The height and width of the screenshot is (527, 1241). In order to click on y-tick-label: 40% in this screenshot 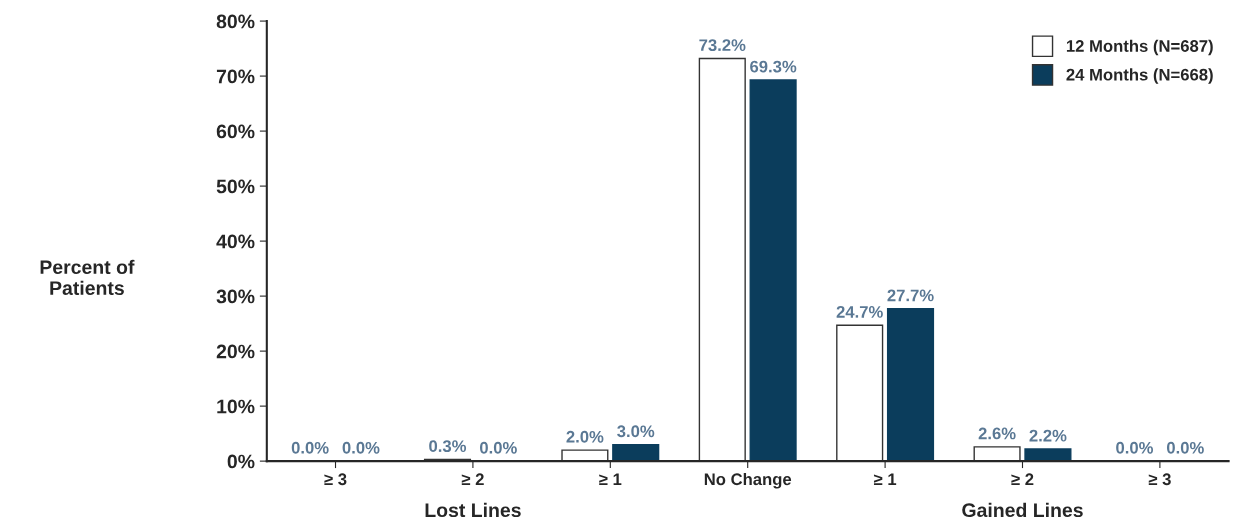, I will do `click(235, 241)`.